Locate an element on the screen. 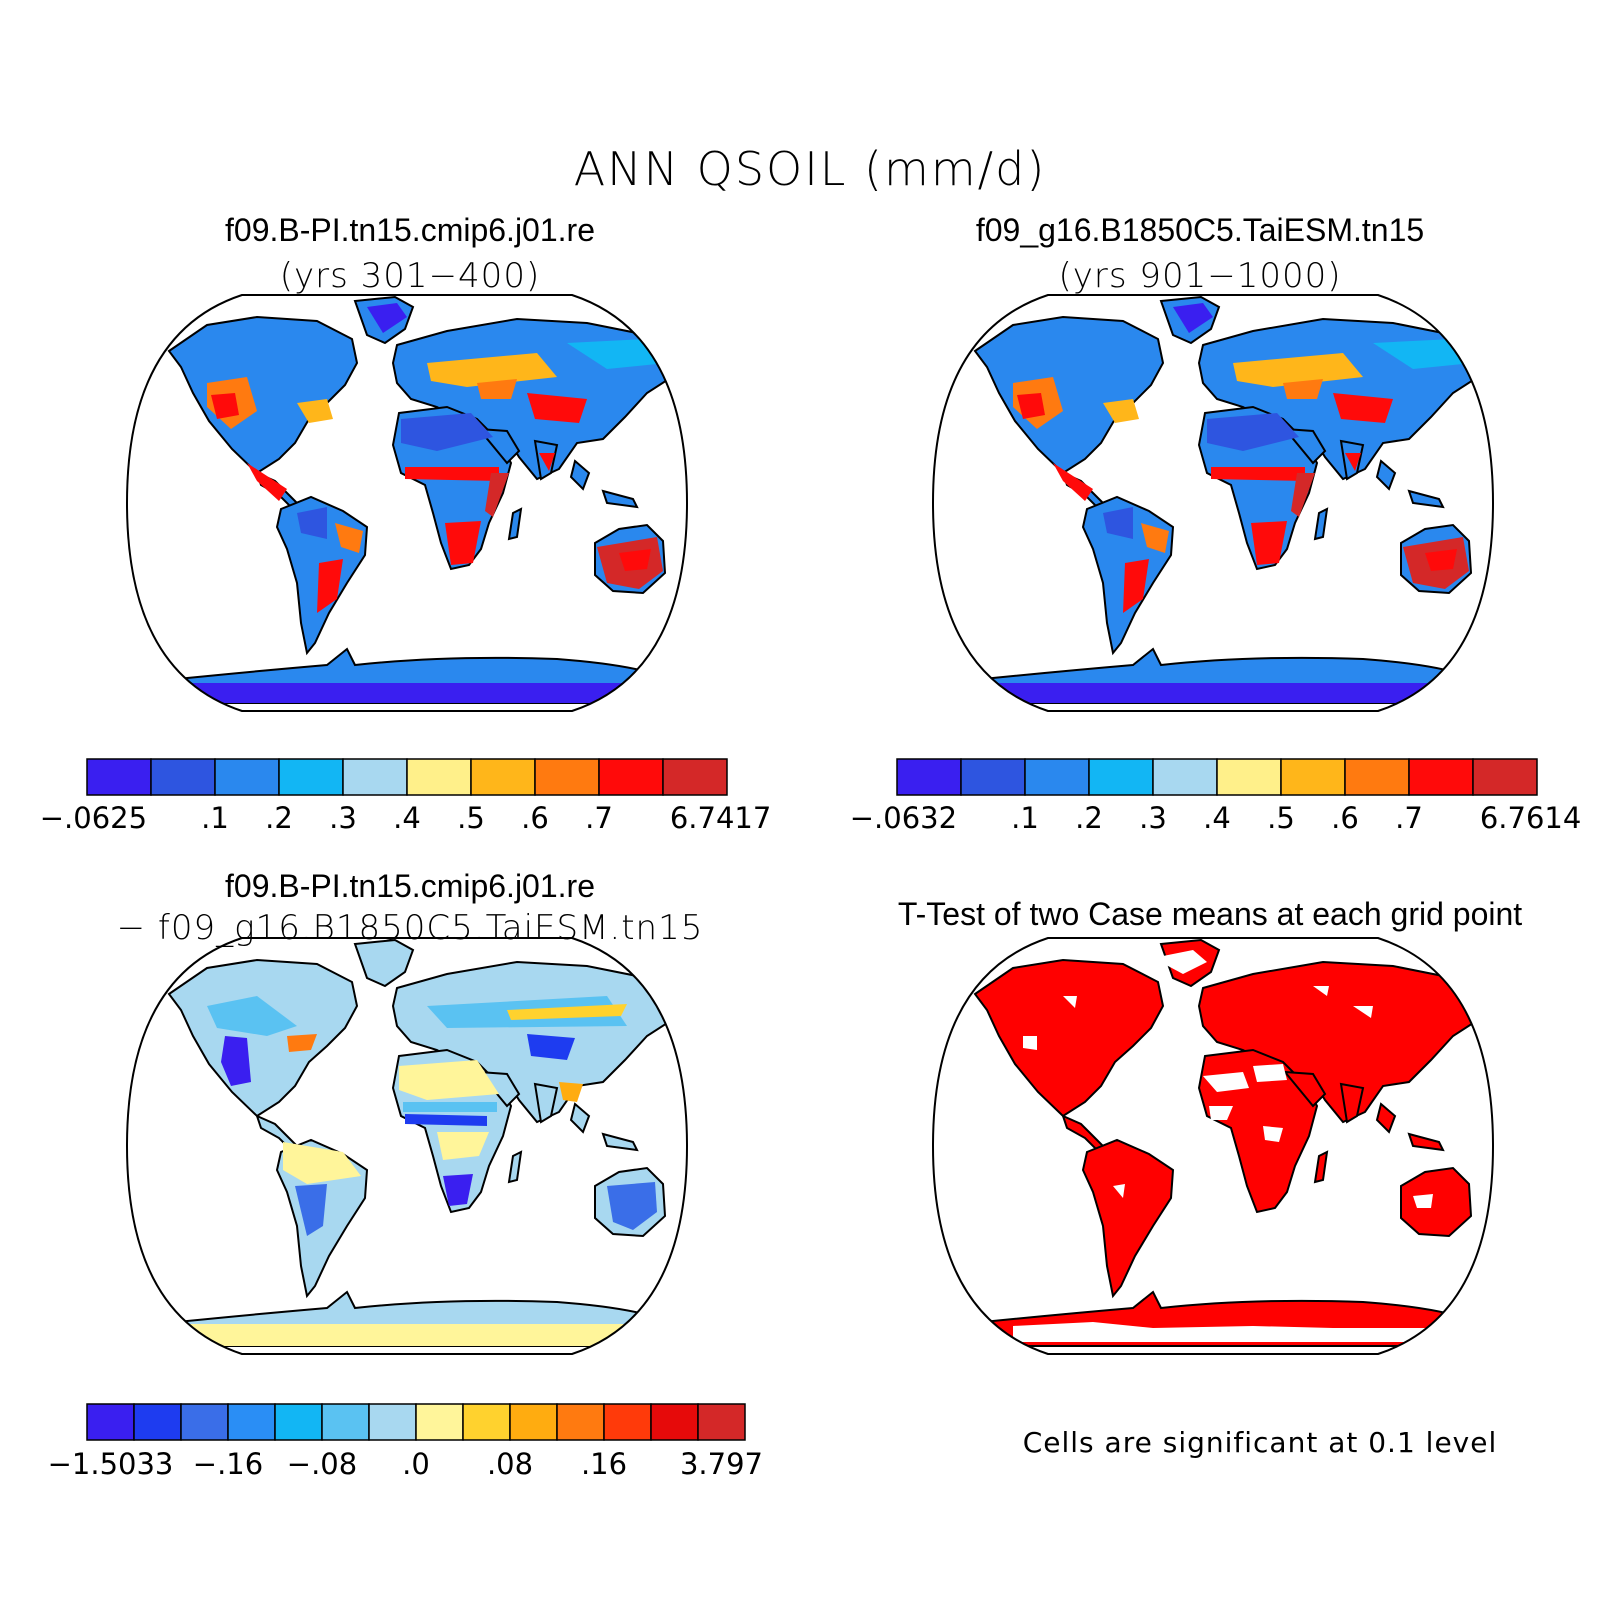 This screenshot has height=1620, width=1620. panel1-years: (yrs 301−400) is located at coordinates (410, 276).